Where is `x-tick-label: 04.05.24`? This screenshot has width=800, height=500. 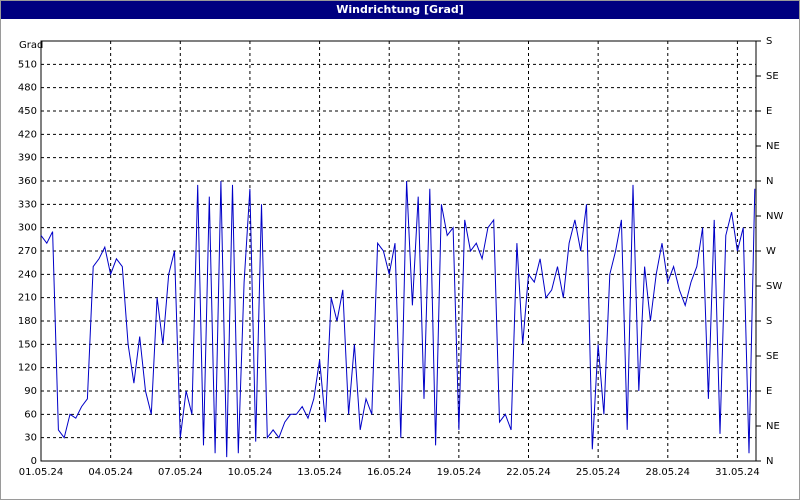 x-tick-label: 04.05.24 is located at coordinates (110, 472).